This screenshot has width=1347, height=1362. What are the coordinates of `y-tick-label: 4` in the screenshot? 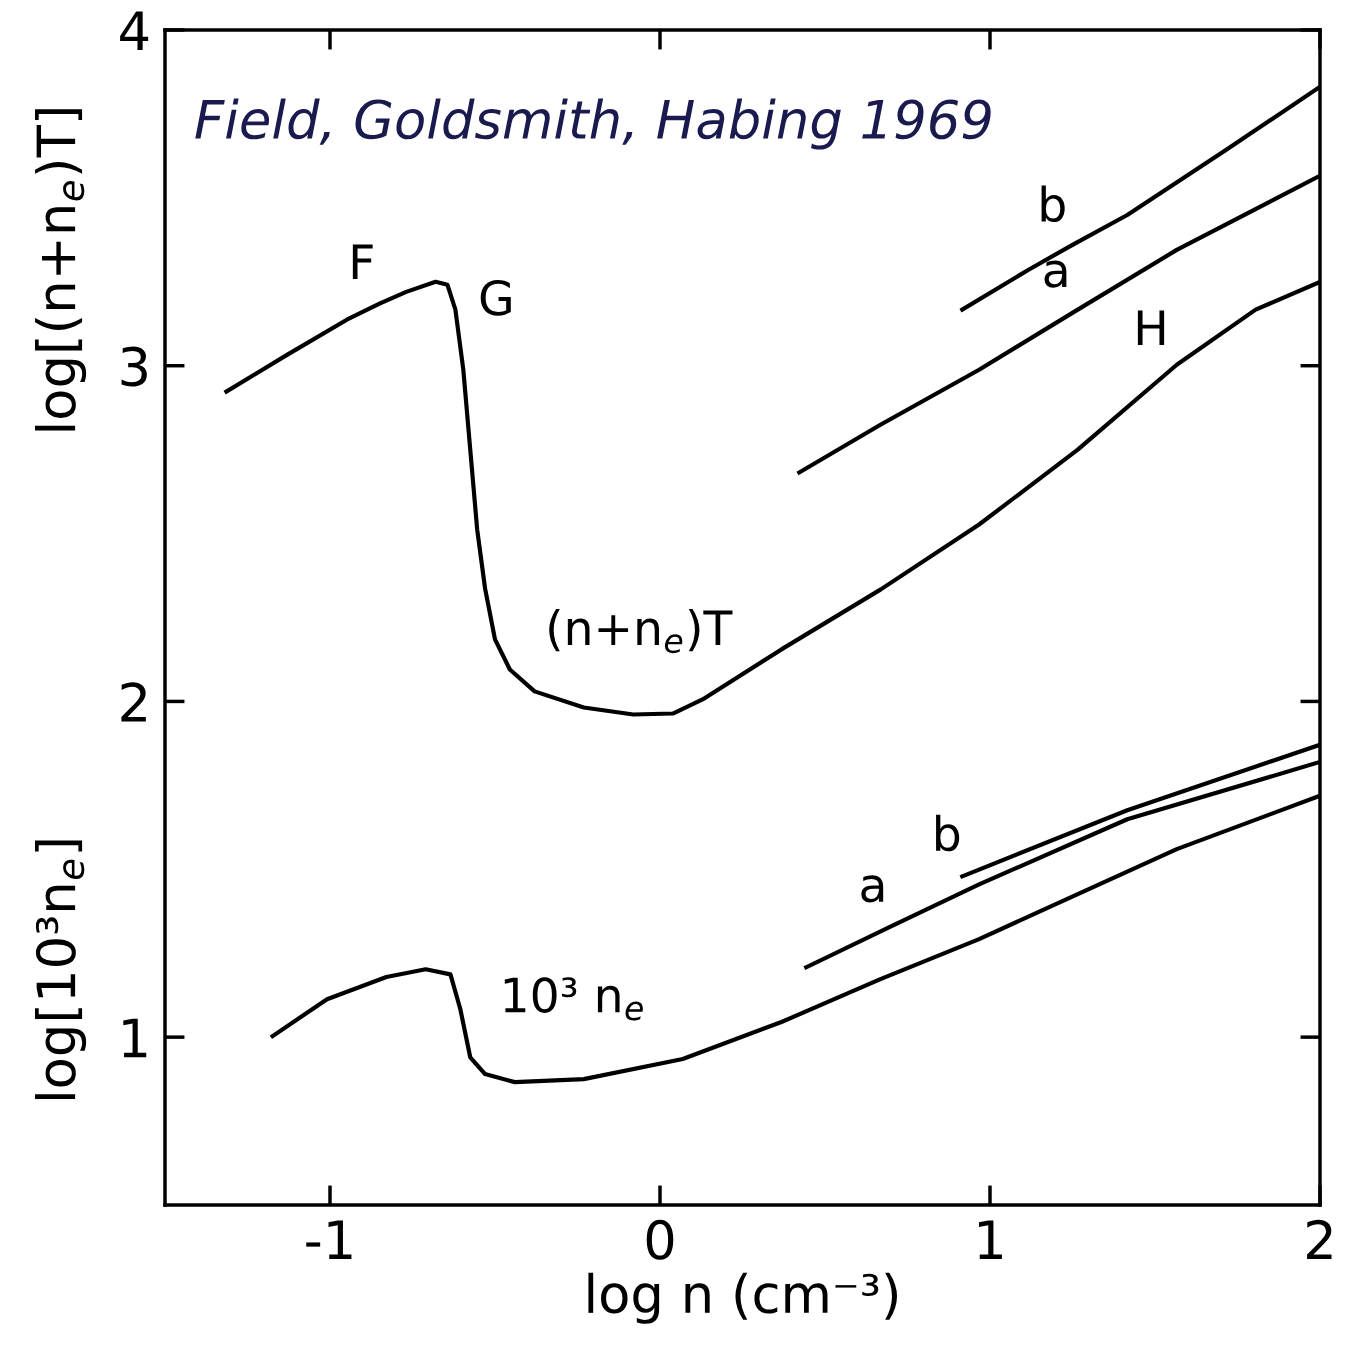 It's located at (134, 31).